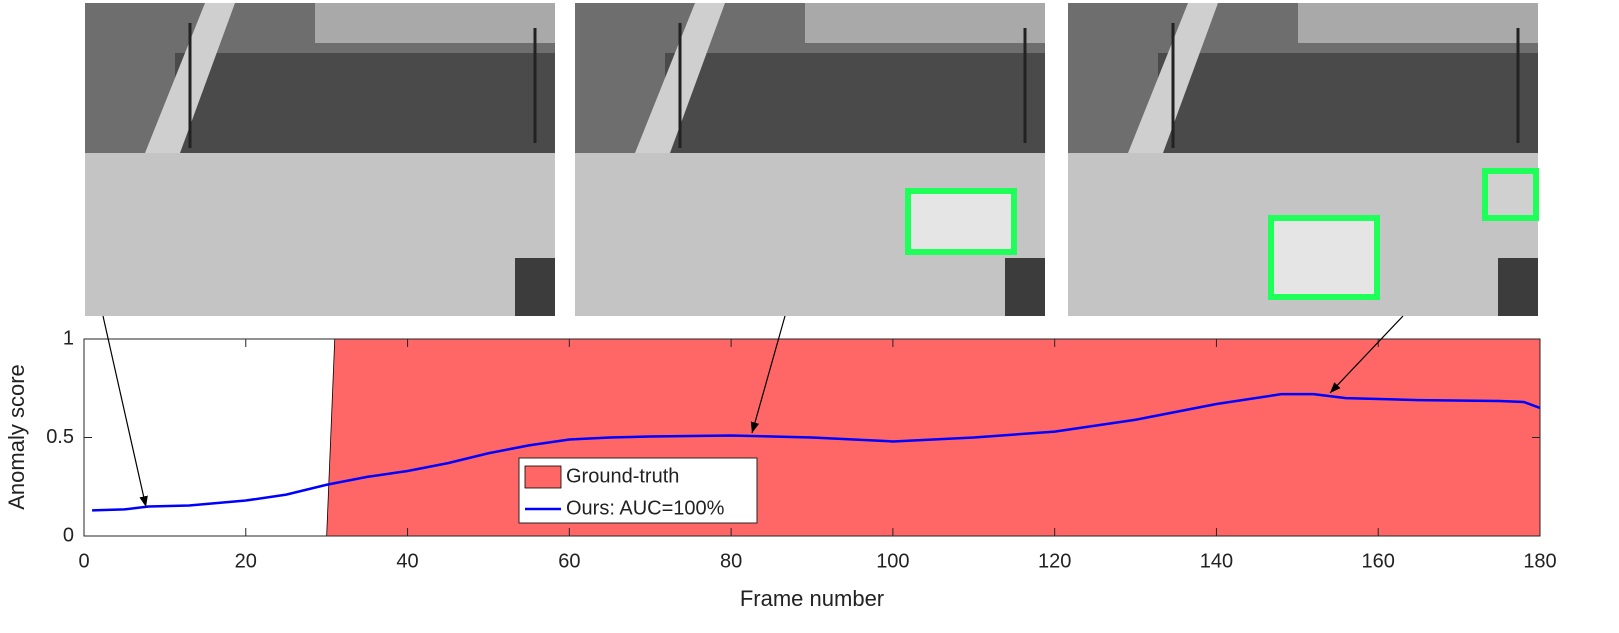  Describe the element at coordinates (68, 535) in the screenshot. I see `y-tick-label: 0` at that location.